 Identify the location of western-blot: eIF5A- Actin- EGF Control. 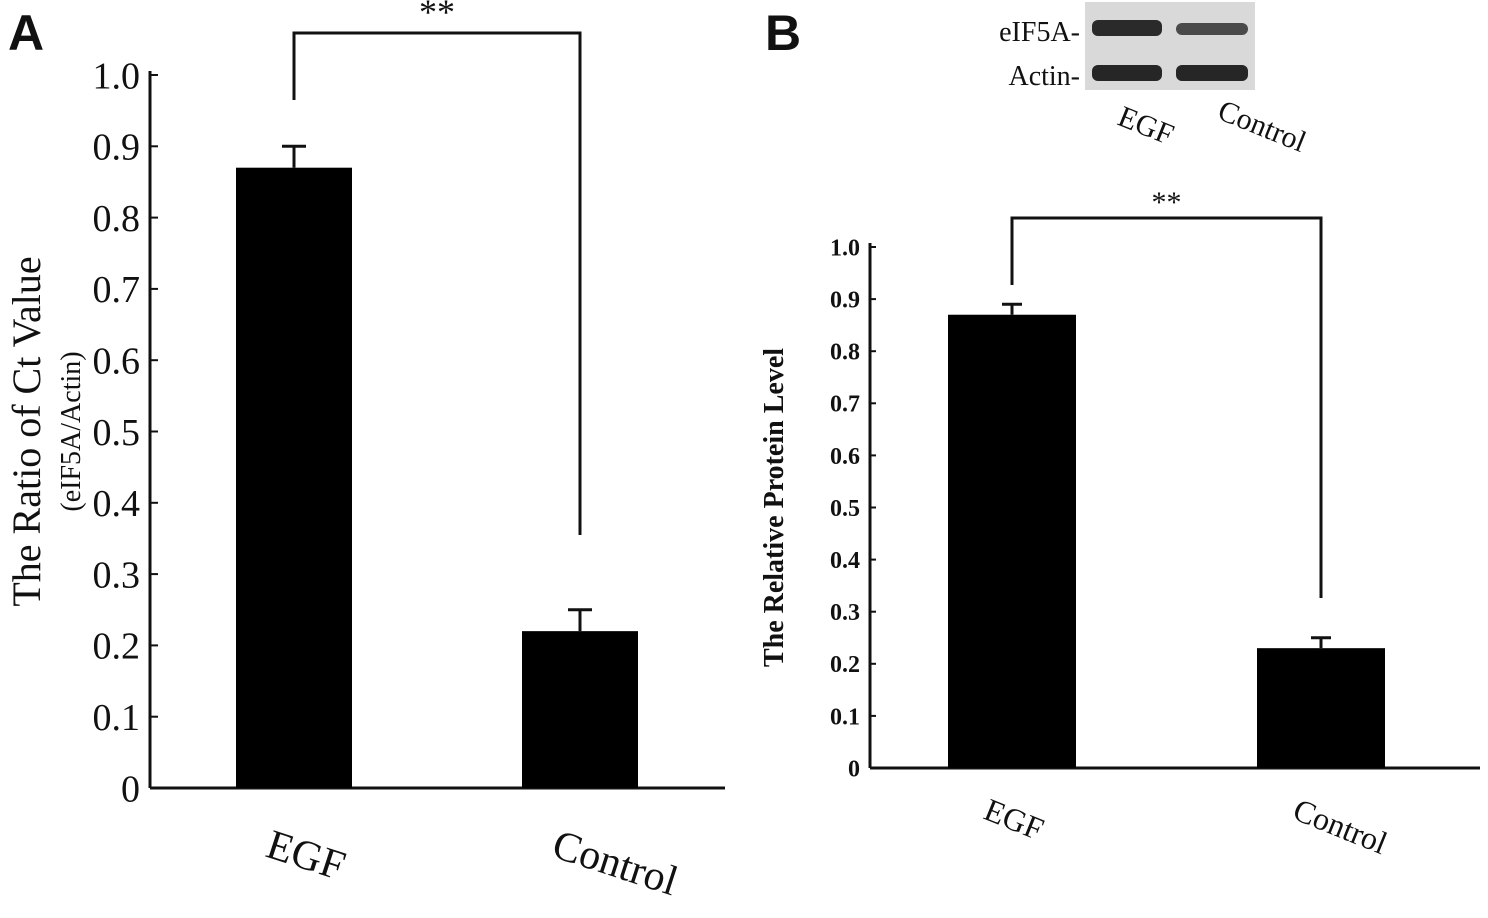
(1155, 80).